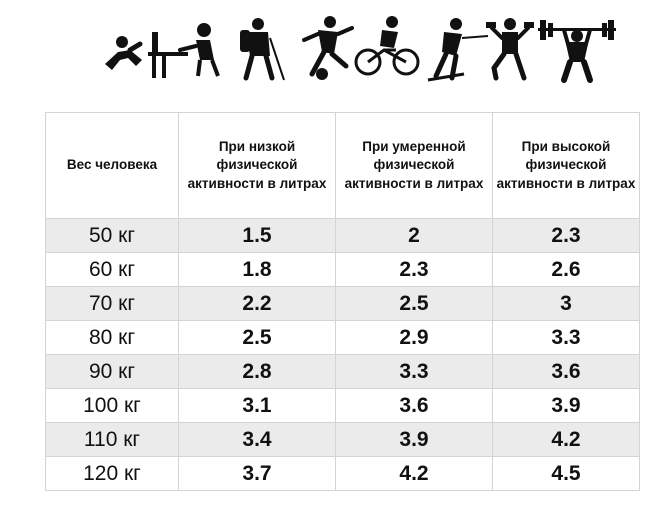  What do you see at coordinates (414, 405) in the screenshot?
I see `moderate-activity-cell: 3.6` at bounding box center [414, 405].